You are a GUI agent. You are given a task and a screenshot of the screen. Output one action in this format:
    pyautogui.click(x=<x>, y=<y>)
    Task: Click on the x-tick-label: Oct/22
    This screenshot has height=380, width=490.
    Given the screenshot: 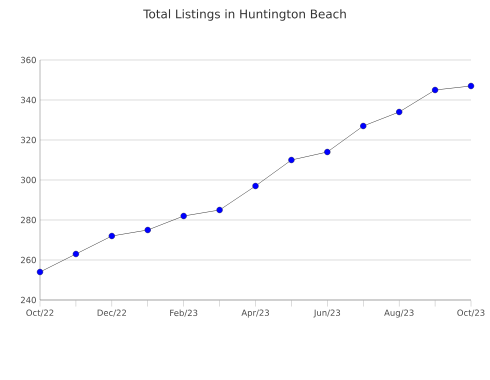 What is the action you would take?
    pyautogui.click(x=40, y=313)
    